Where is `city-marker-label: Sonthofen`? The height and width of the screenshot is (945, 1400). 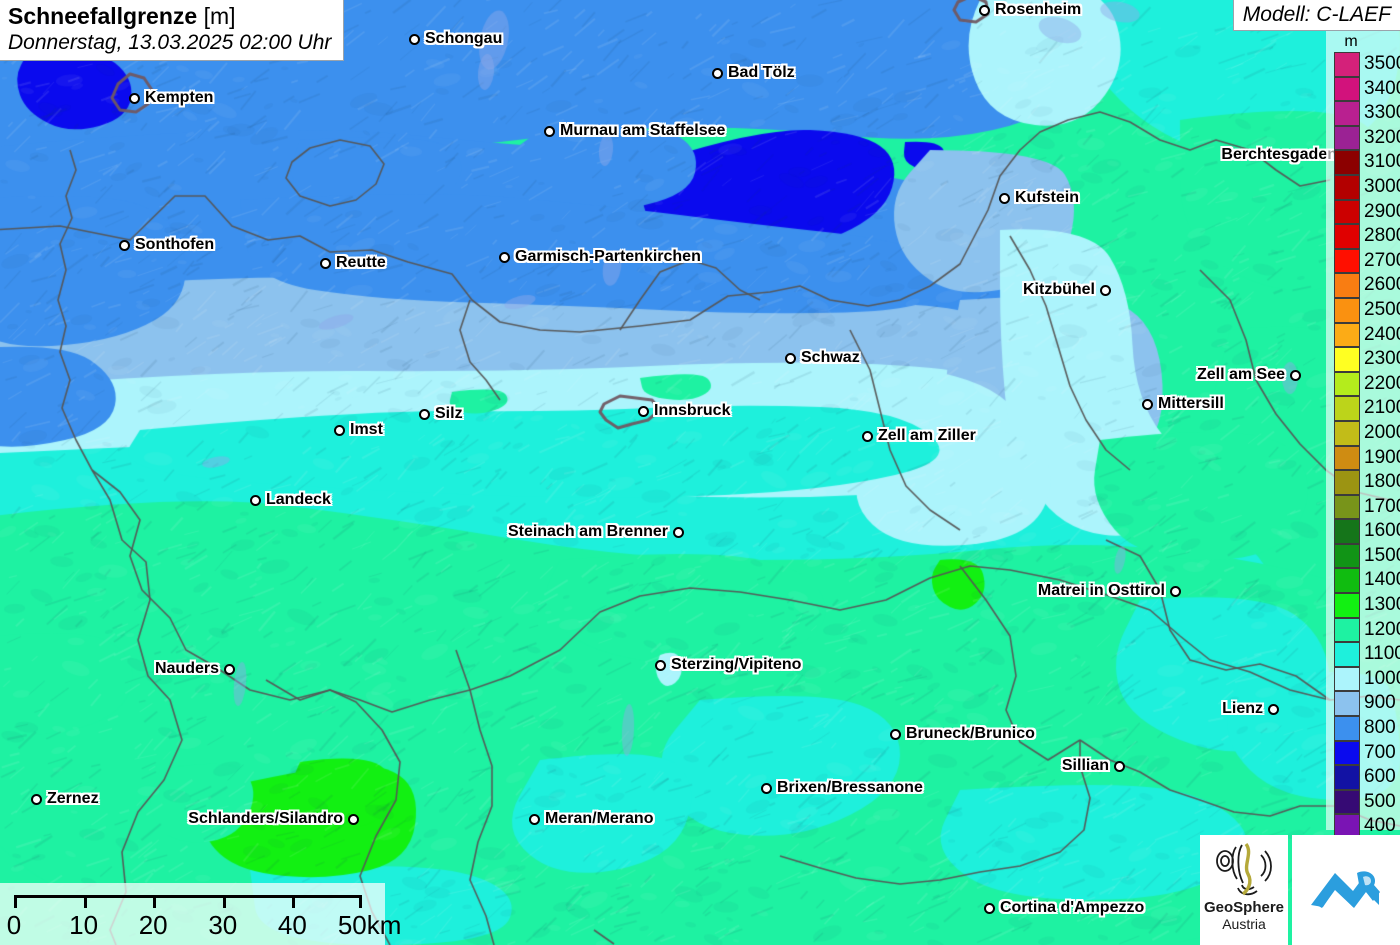 city-marker-label: Sonthofen is located at coordinates (166, 245).